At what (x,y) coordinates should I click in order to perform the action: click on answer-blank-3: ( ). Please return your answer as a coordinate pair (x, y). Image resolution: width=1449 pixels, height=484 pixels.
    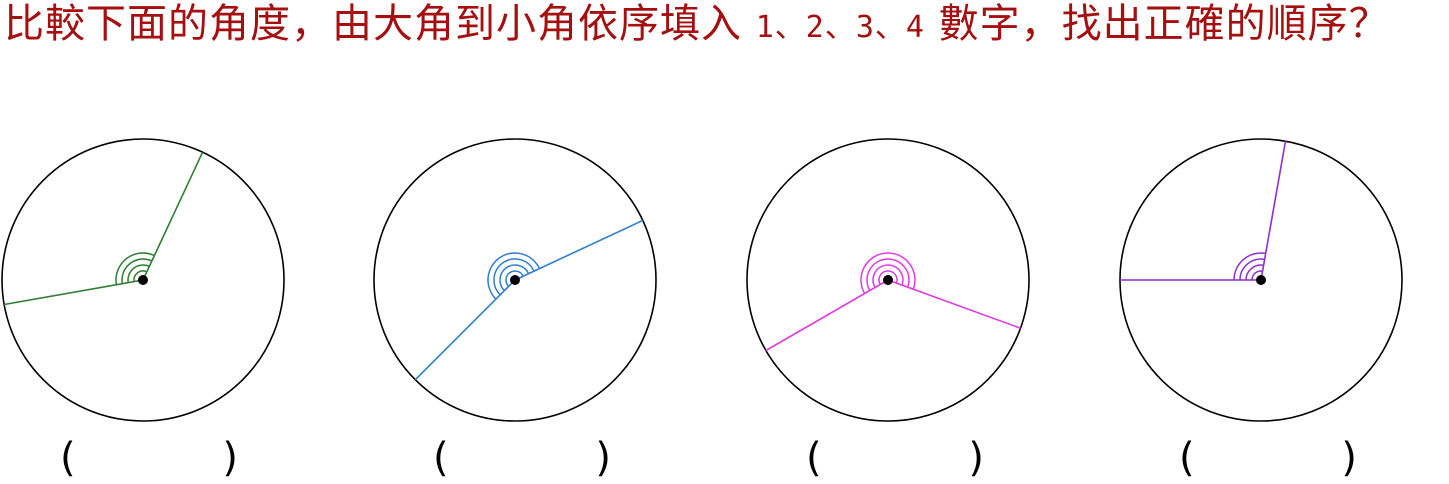
    Looking at the image, I should click on (895, 458).